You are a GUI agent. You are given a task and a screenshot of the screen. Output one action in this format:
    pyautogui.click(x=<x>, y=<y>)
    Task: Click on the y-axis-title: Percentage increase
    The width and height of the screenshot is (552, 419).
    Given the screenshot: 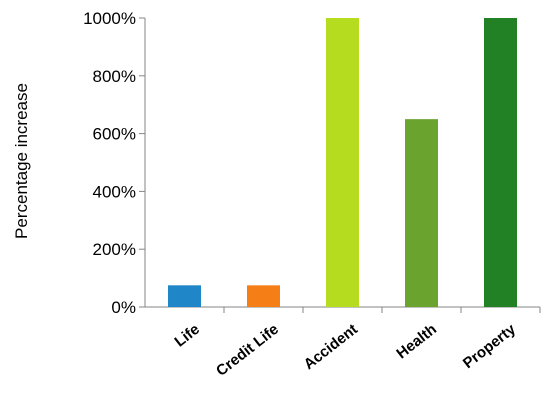 What is the action you would take?
    pyautogui.click(x=21, y=161)
    